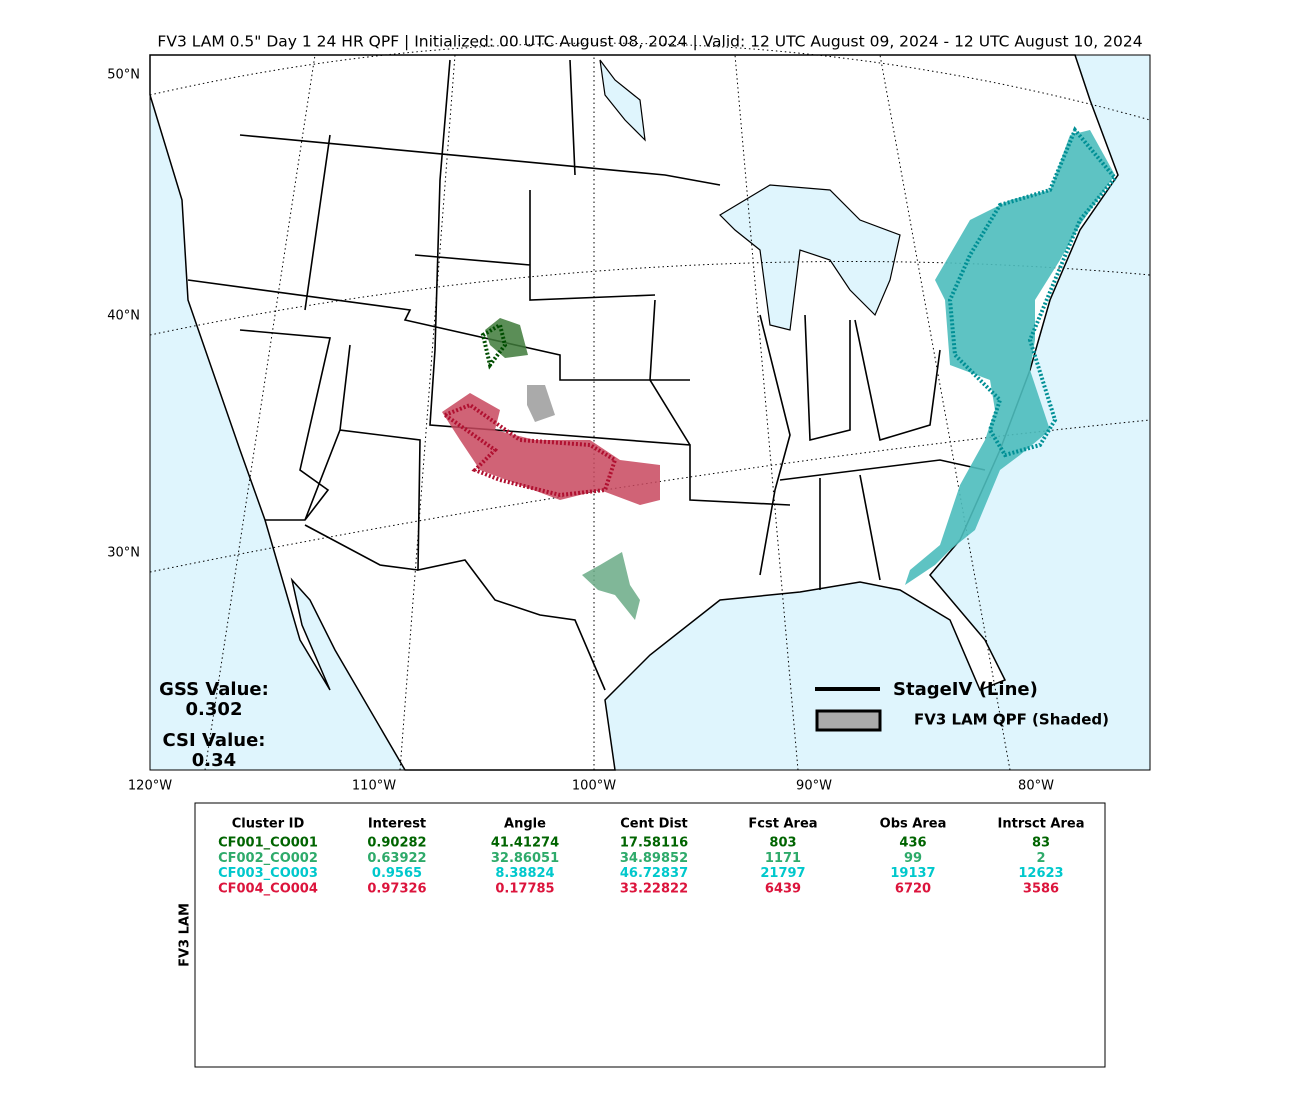 Image resolution: width=1300 pixels, height=1104 pixels. I want to click on table-cell: 0.9565, so click(397, 873).